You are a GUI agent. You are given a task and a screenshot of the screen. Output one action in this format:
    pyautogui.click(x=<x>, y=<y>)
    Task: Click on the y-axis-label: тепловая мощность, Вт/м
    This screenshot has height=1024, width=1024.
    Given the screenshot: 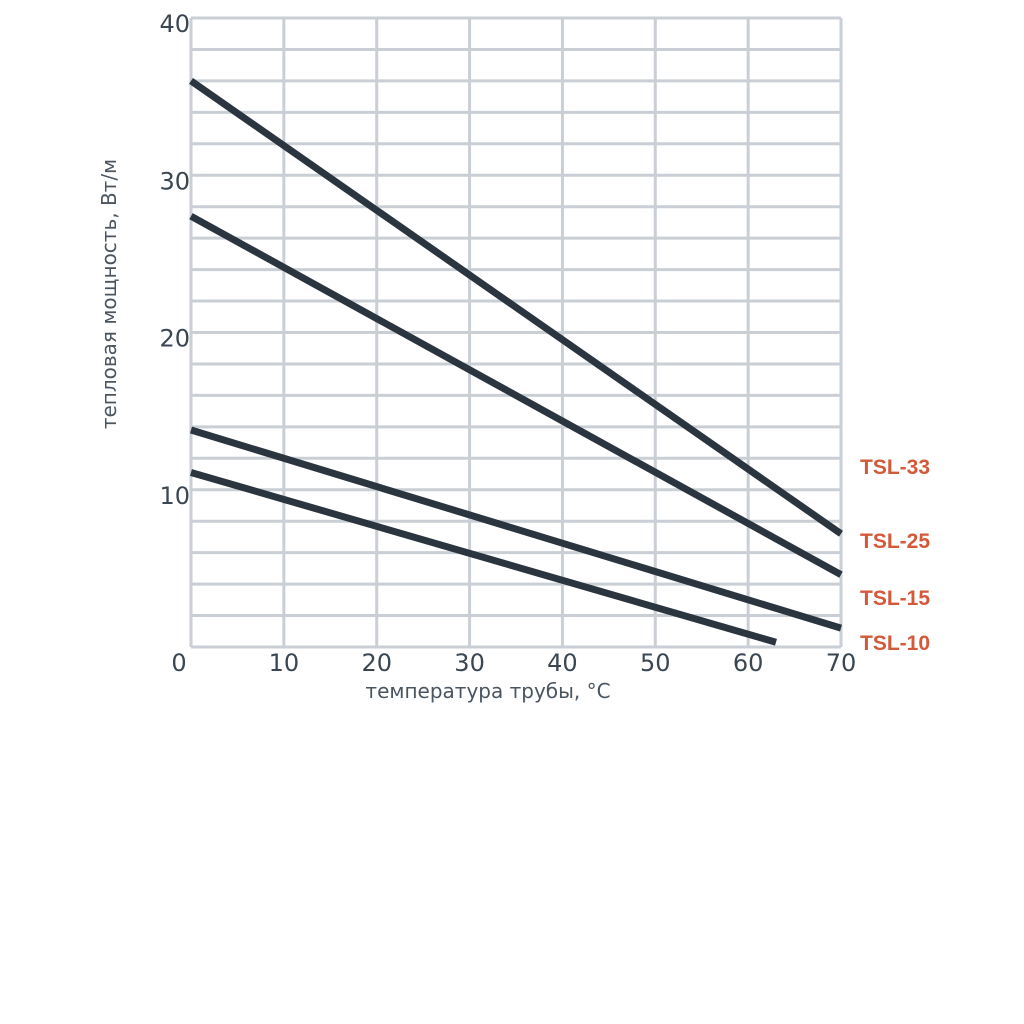 What is the action you would take?
    pyautogui.click(x=109, y=294)
    